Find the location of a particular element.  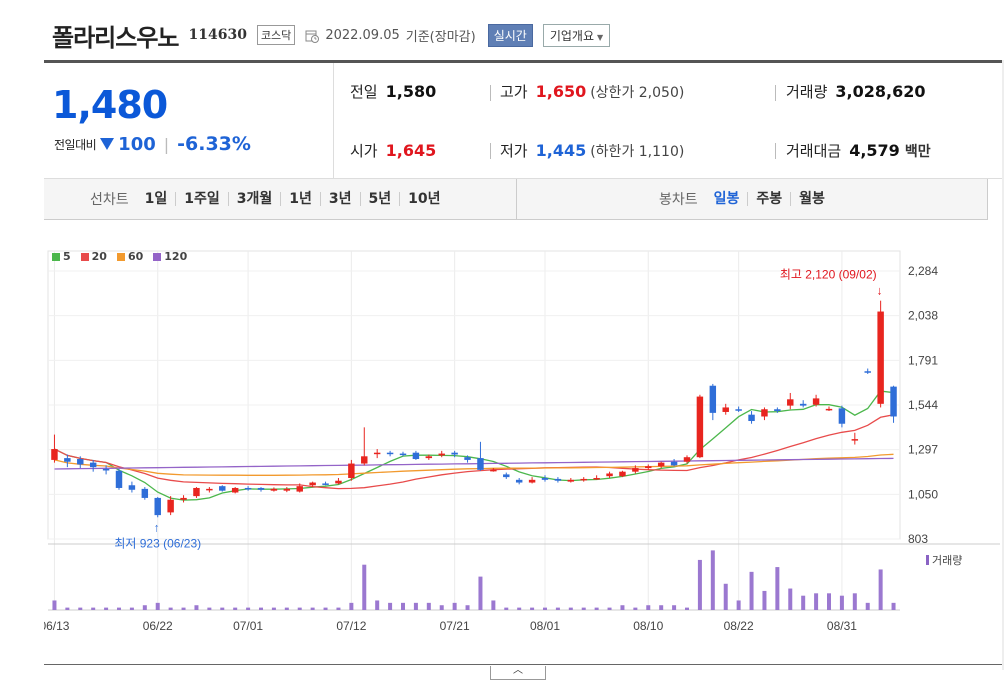

candle-chart-label: 봉차트 is located at coordinates (678, 200).